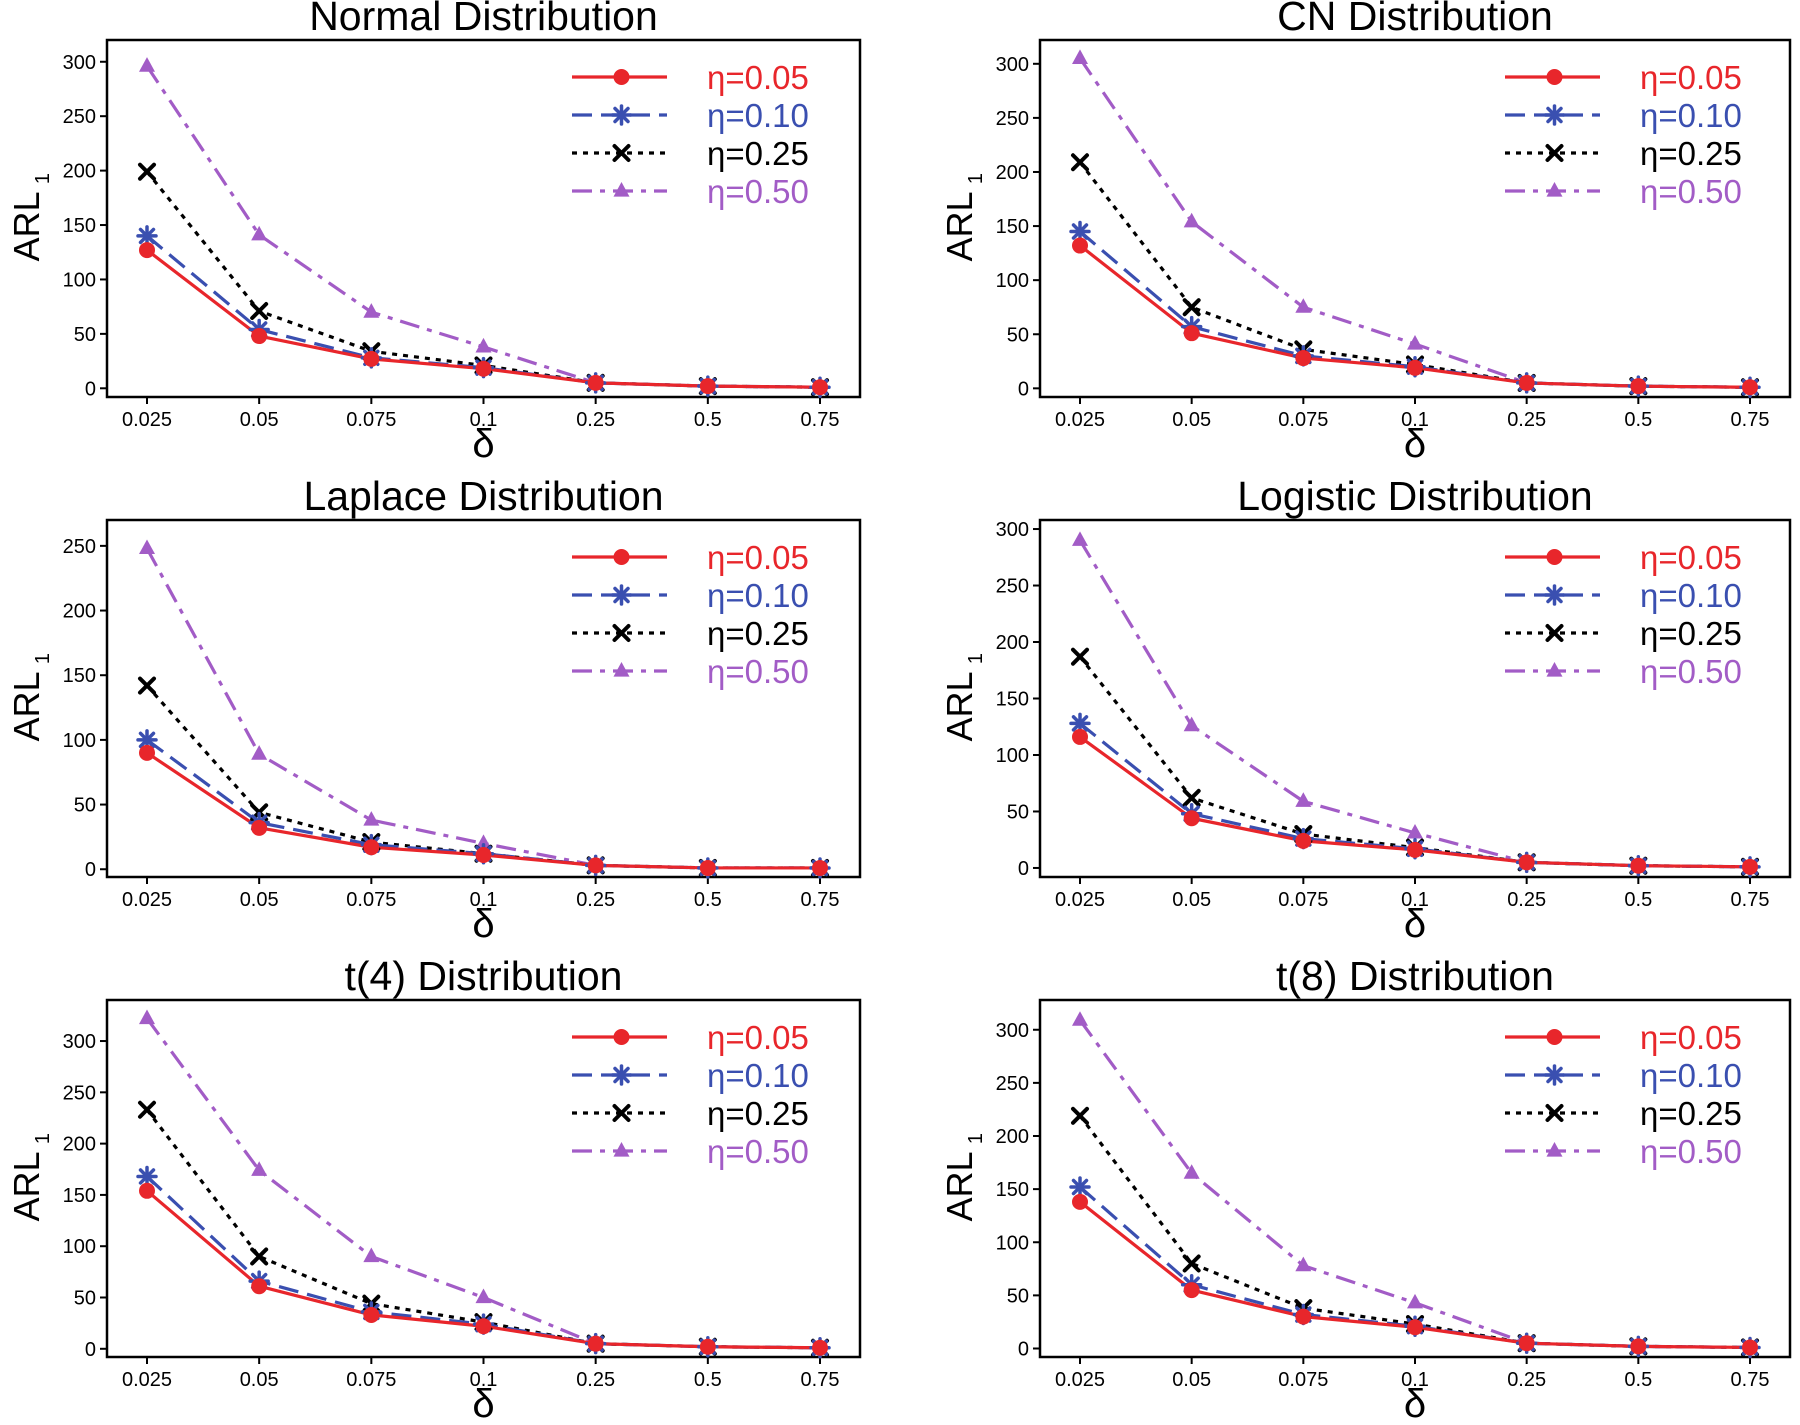 The image size is (1800, 1425). Describe the element at coordinates (483, 444) in the screenshot. I see `x-axis-label: δ` at that location.